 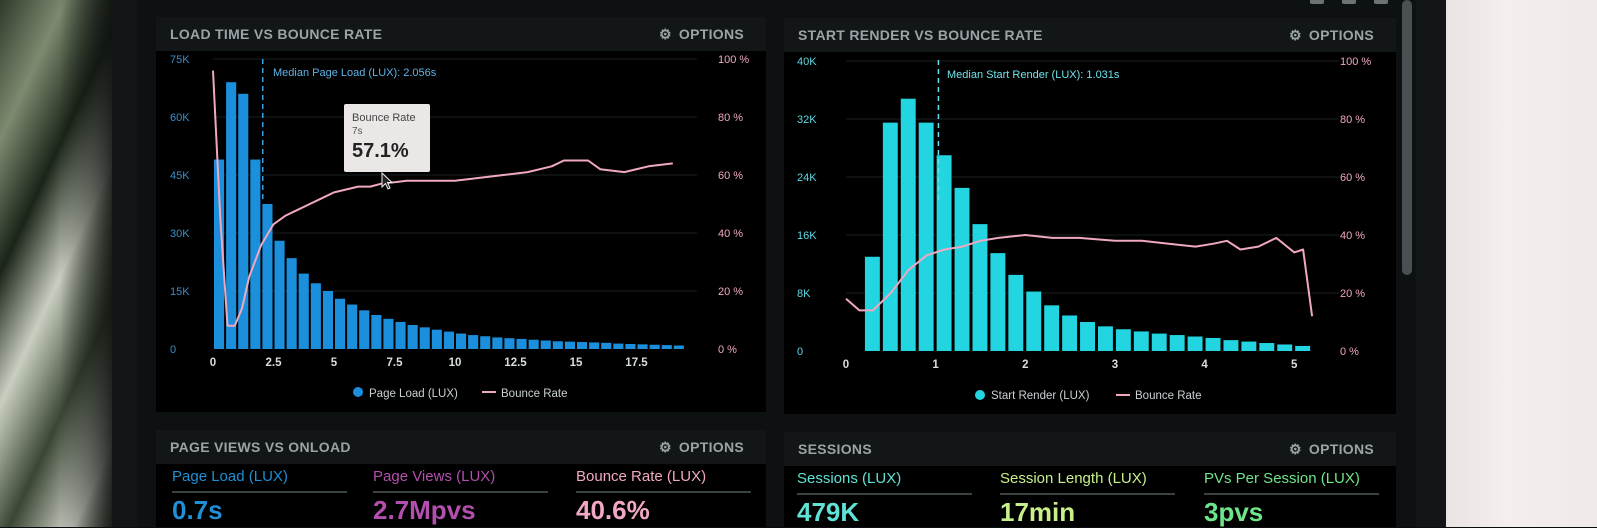 What do you see at coordinates (180, 234) in the screenshot?
I see `y-tick-label-left: 30K` at bounding box center [180, 234].